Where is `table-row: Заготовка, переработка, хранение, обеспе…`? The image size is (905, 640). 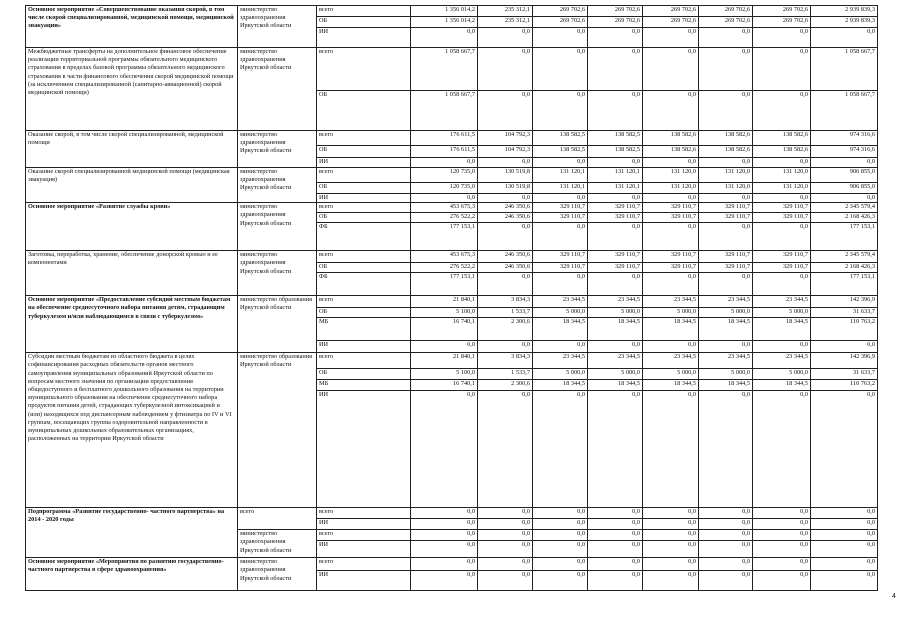 table-row: Заготовка, переработка, хранение, обеспе… is located at coordinates (451, 273).